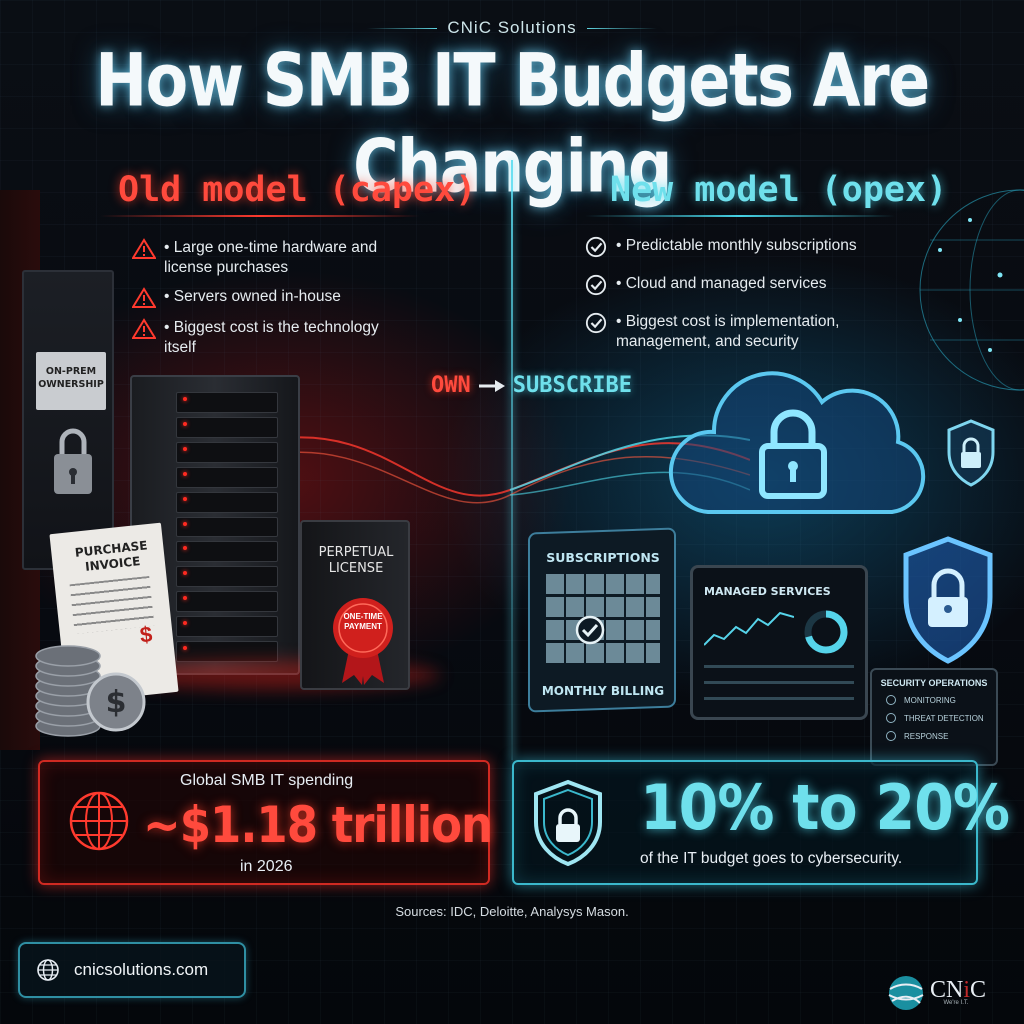  I want to click on brand-name: CNiC Solutions, so click(512, 27).